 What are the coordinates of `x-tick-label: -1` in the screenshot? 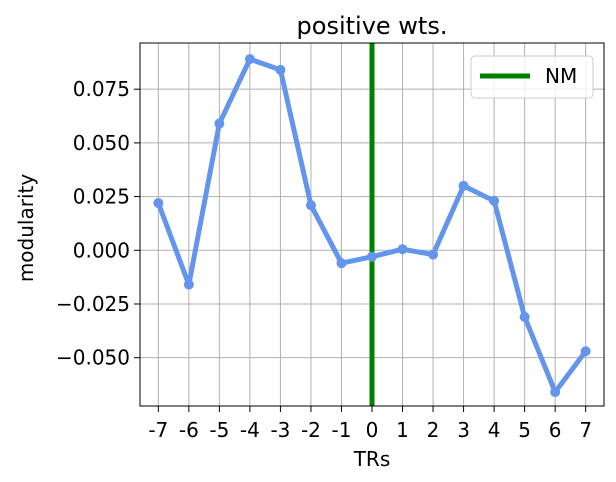 It's located at (341, 430).